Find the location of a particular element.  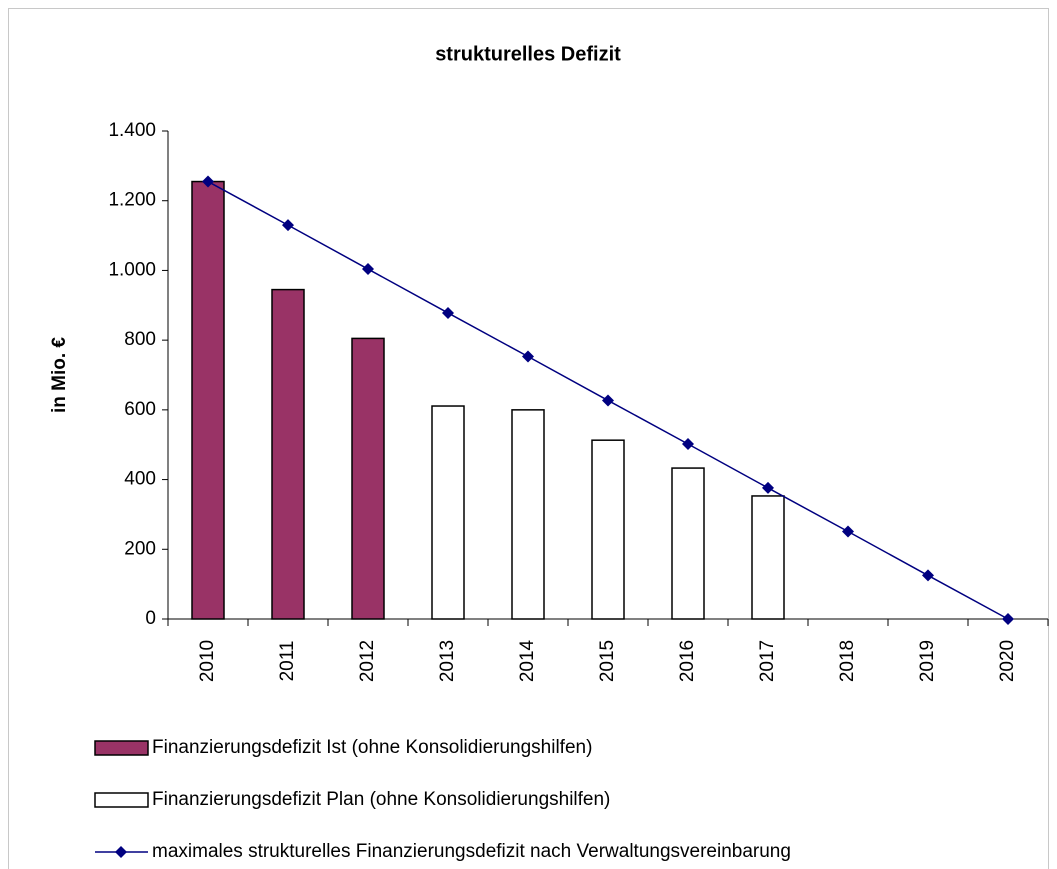

y-tick-label: 1.400 is located at coordinates (132, 130).